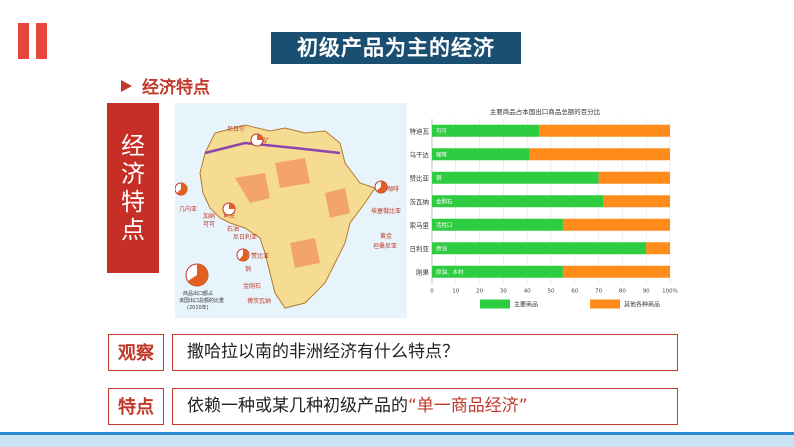 The image size is (794, 447). What do you see at coordinates (468, 406) in the screenshot?
I see `feature-highlight: “单一商品经济”` at bounding box center [468, 406].